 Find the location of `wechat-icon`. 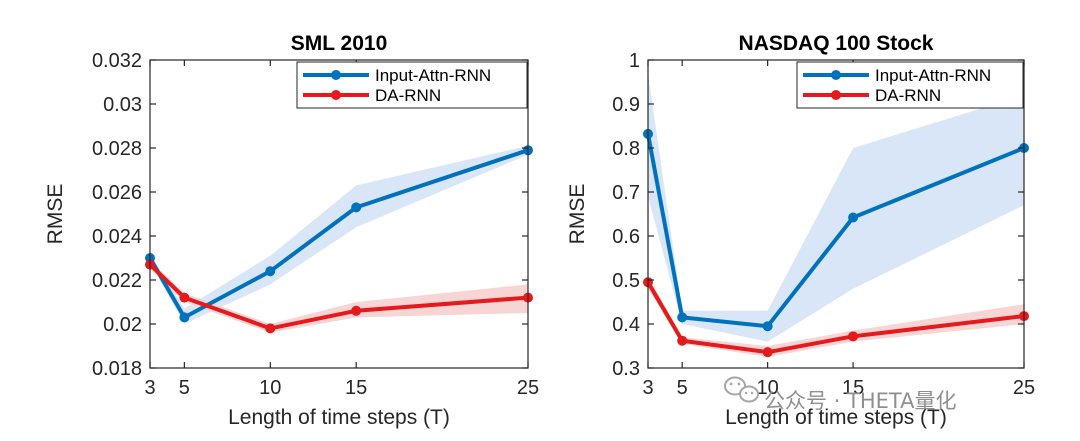

wechat-icon is located at coordinates (741, 389).